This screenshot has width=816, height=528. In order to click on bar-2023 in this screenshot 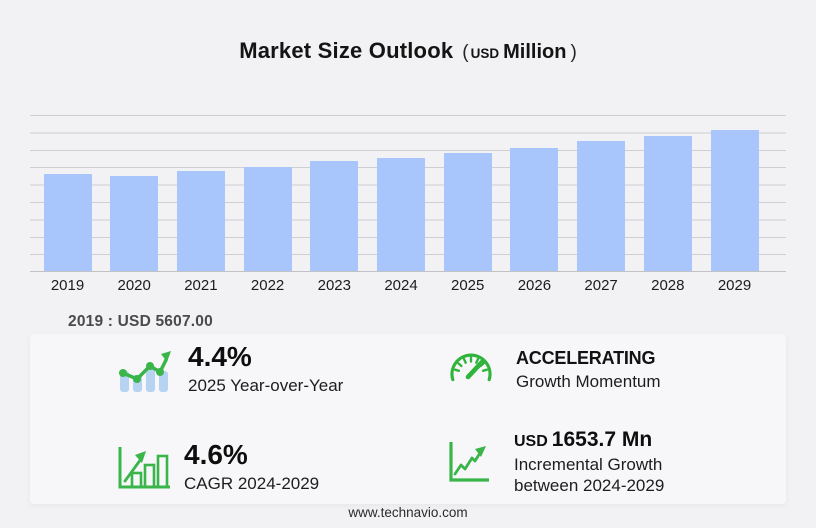, I will do `click(334, 216)`.